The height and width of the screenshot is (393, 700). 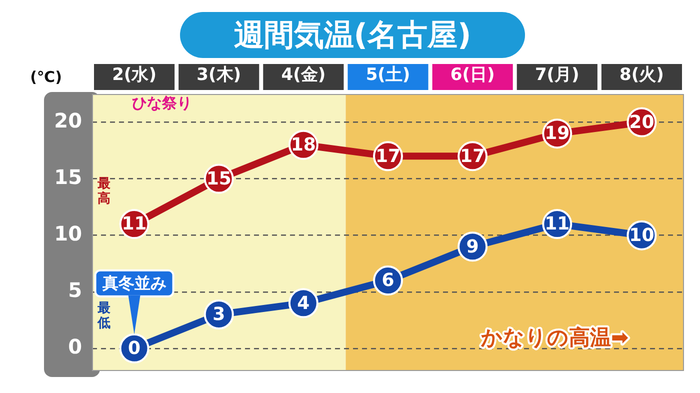 What do you see at coordinates (68, 234) in the screenshot?
I see `y-tick-label: 10` at bounding box center [68, 234].